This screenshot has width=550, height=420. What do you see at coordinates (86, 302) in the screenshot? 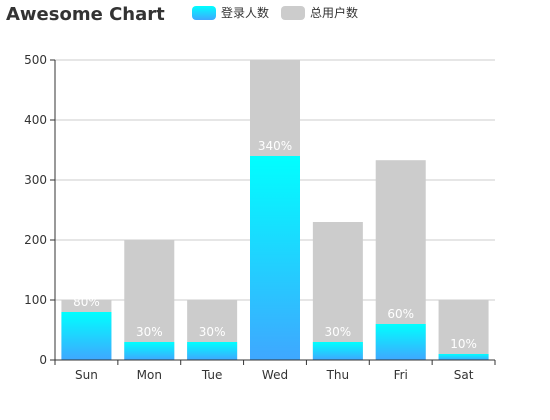
I see `bar-data-label: 80%` at bounding box center [86, 302].